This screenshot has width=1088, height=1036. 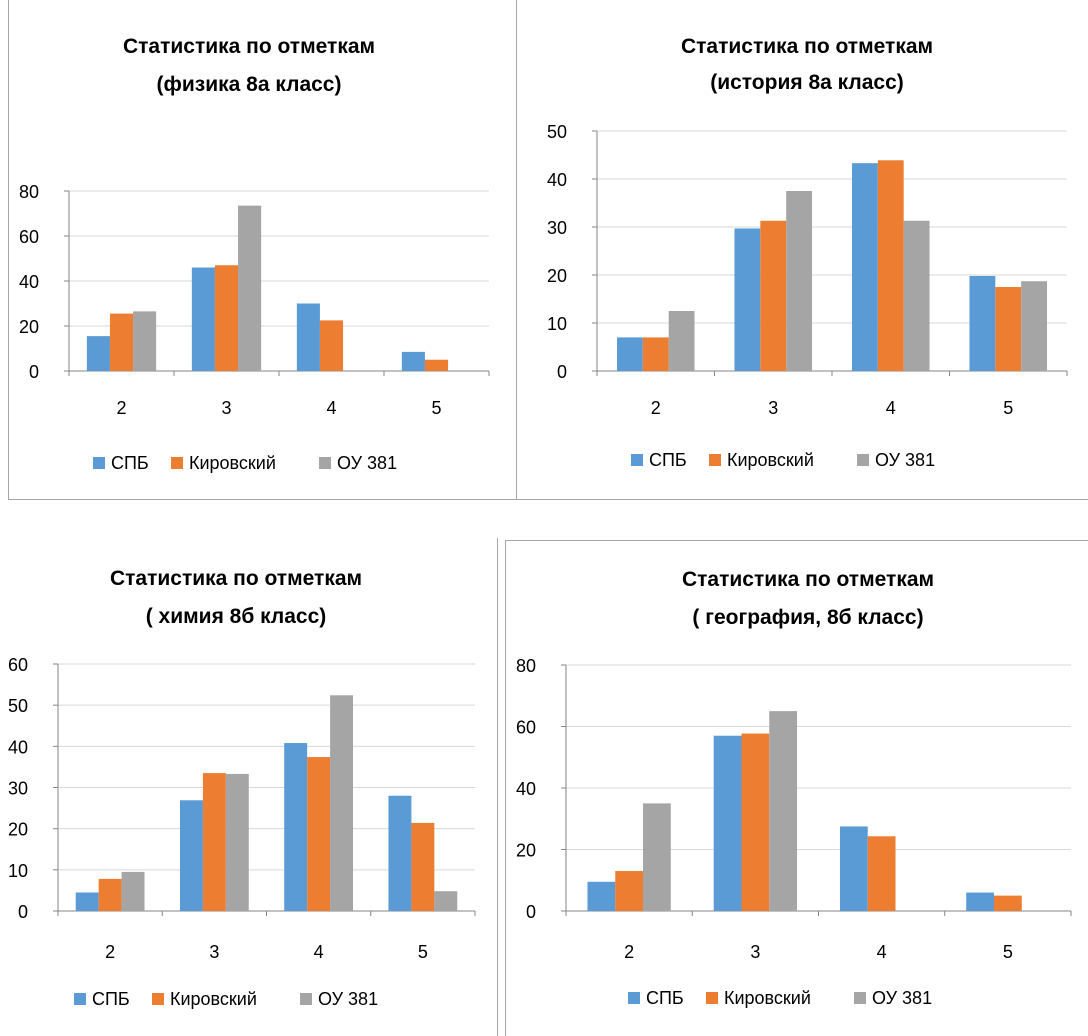 I want to click on y-tick-label: 0, so click(x=34, y=372).